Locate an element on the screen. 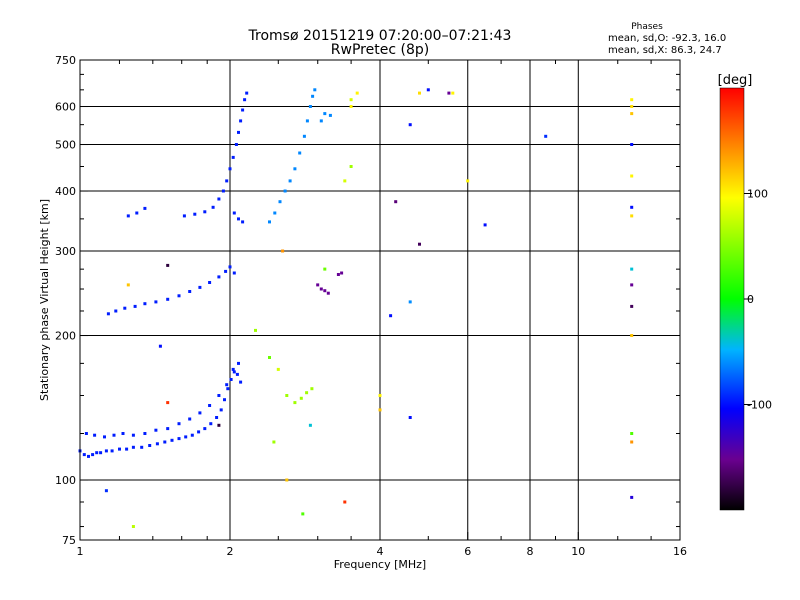 The image size is (800, 600). y-tick-label: 750 is located at coordinates (65, 60).